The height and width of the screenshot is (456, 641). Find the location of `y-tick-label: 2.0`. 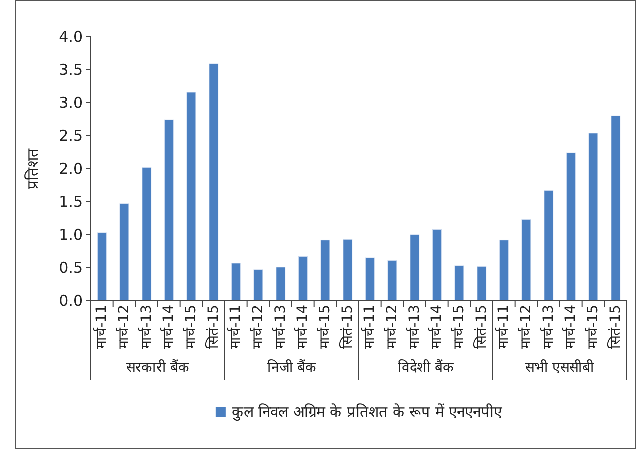

y-tick-label: 2.0 is located at coordinates (71, 169).